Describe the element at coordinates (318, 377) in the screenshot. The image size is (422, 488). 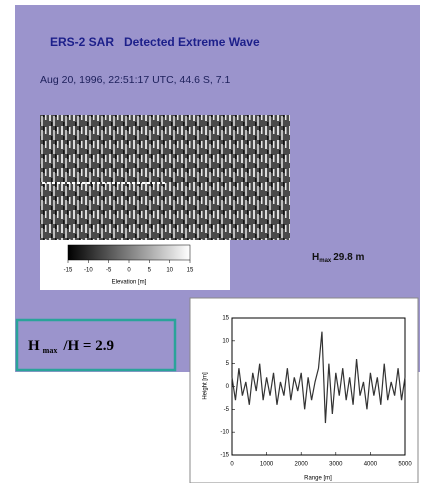
I see `series-line` at that location.